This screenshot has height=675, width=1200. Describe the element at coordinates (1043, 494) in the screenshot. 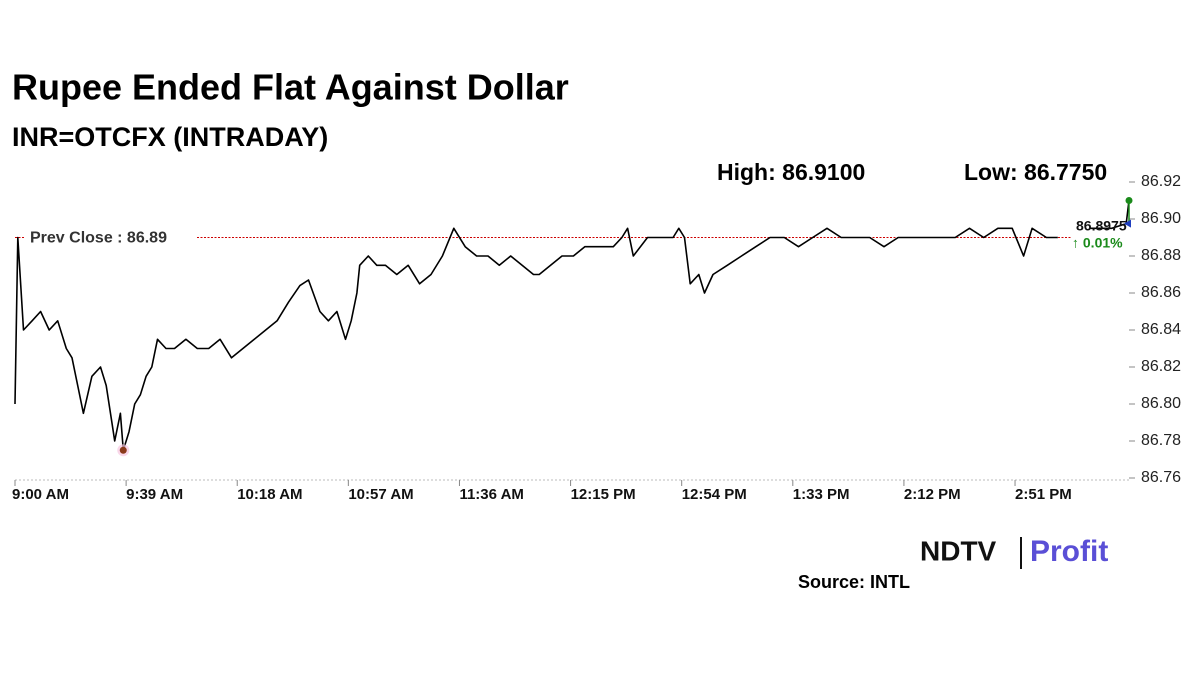

I see `x-tick-label: 2:51 PM` at that location.